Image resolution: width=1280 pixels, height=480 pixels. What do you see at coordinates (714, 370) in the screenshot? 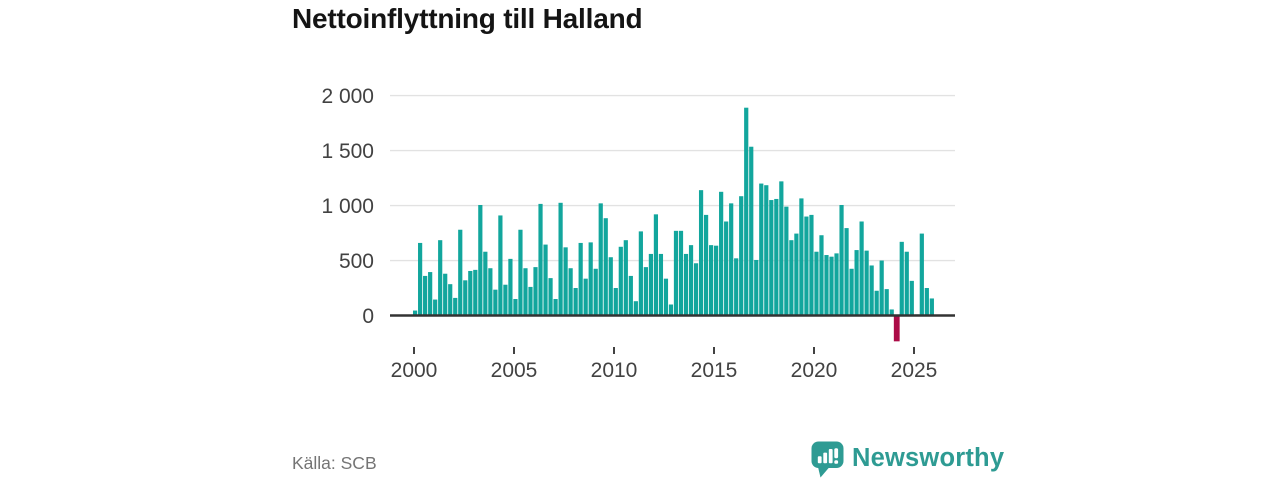
I see `x-tick-label: 2015` at bounding box center [714, 370].